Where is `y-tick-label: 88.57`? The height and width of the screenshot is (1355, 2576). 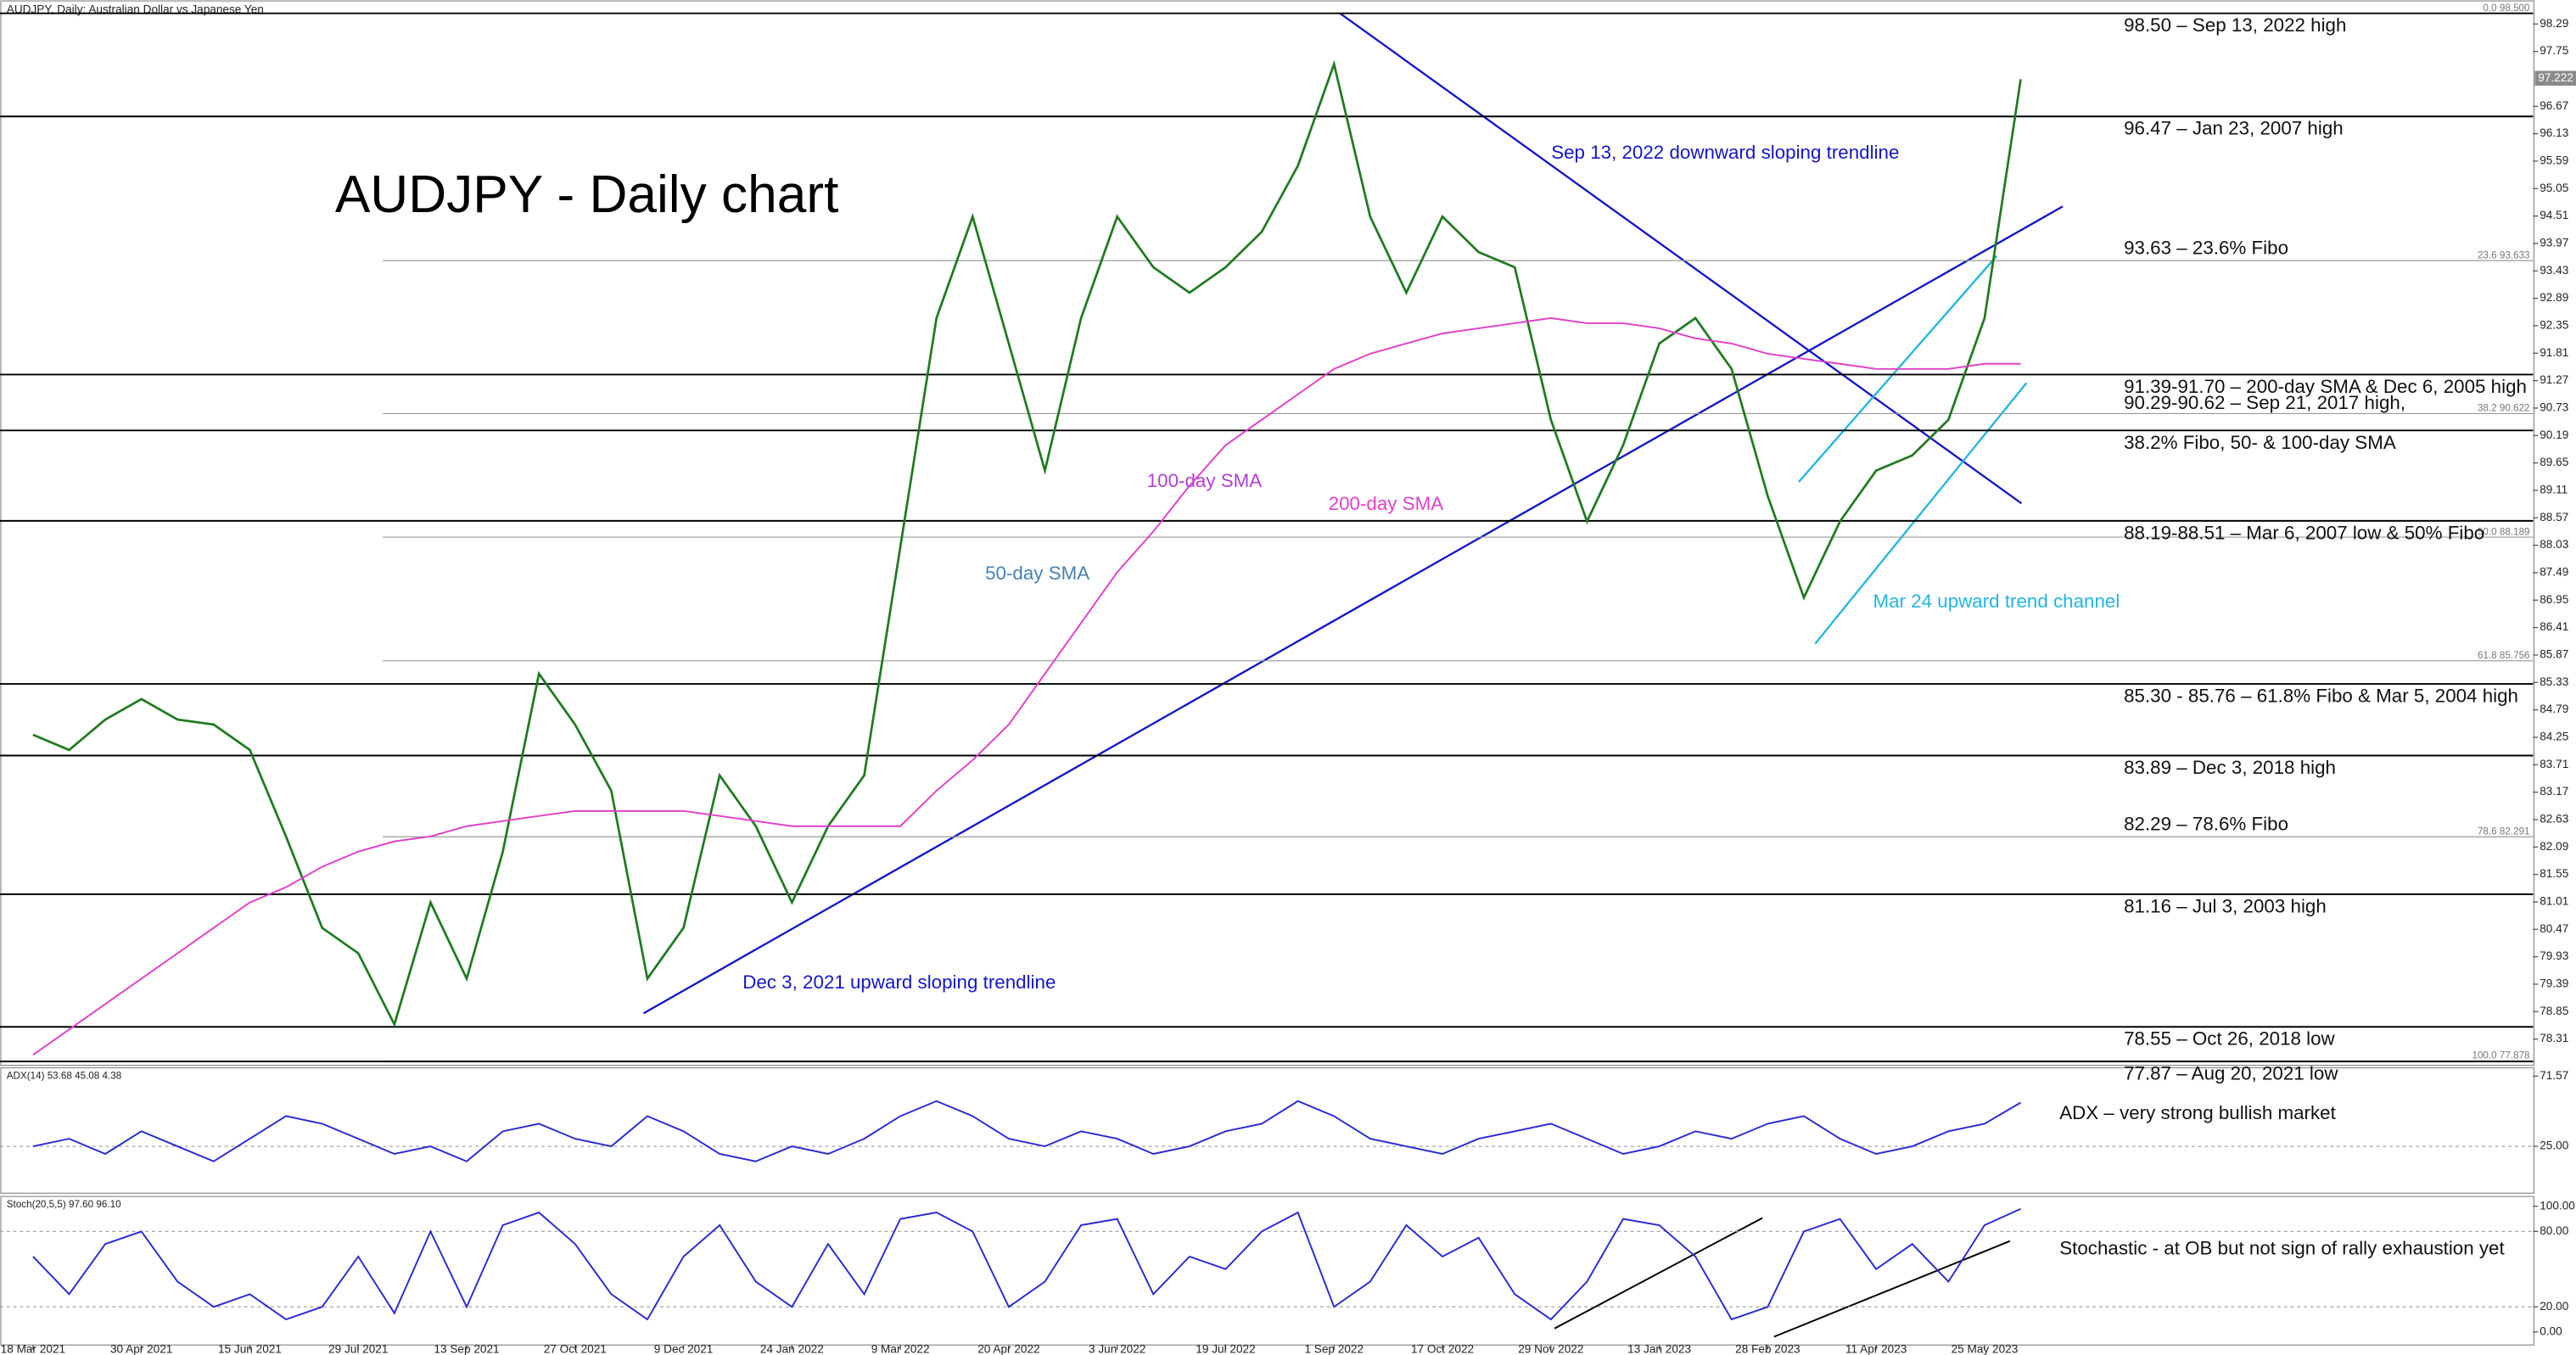
y-tick-label: 88.57 is located at coordinates (2554, 517).